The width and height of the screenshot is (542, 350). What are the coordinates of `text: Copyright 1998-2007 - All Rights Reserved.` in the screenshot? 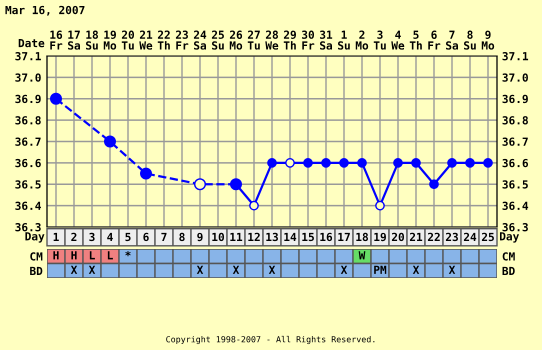 It's located at (270, 340).